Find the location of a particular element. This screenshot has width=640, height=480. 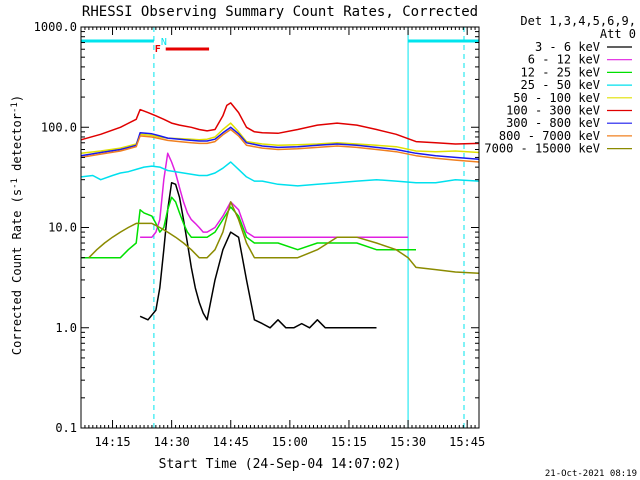

y-axis-label-start: Corrected Count Rate (s is located at coordinates (17, 272).